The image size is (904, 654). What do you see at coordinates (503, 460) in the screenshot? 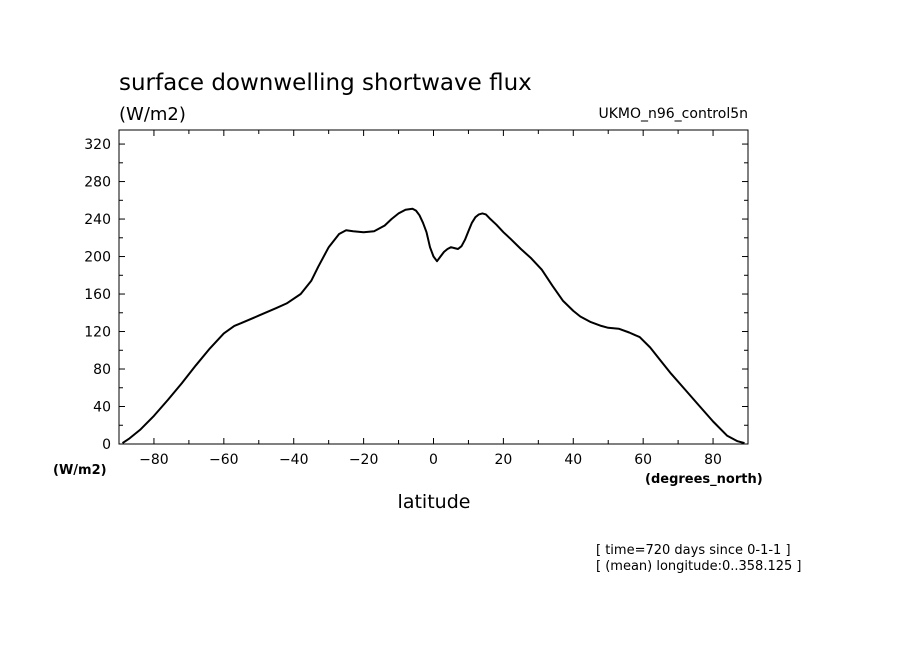
I see `x-tick-label: 20` at bounding box center [503, 460].